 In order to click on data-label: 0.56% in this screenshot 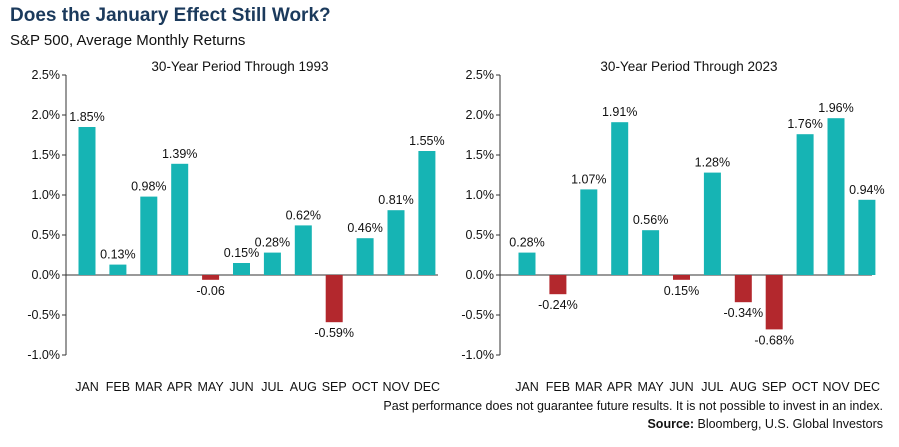, I will do `click(650, 220)`.